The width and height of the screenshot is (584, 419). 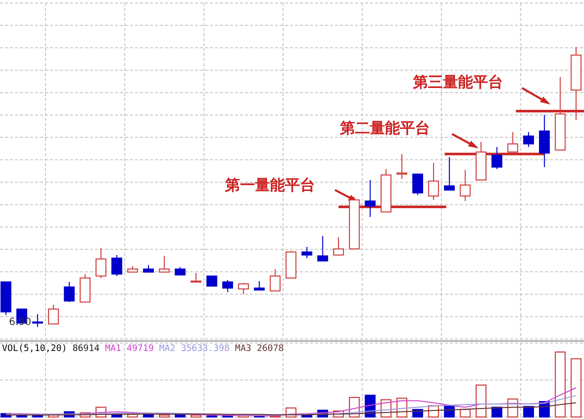 What do you see at coordinates (457, 82) in the screenshot?
I see `ref-line-label: 第三量能平台` at bounding box center [457, 82].